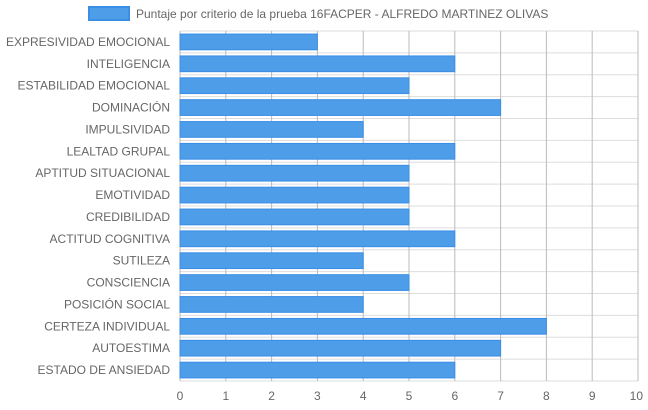  Describe the element at coordinates (94, 86) in the screenshot. I see `category-label: ESTABILIDAD EMOCIONAL` at that location.